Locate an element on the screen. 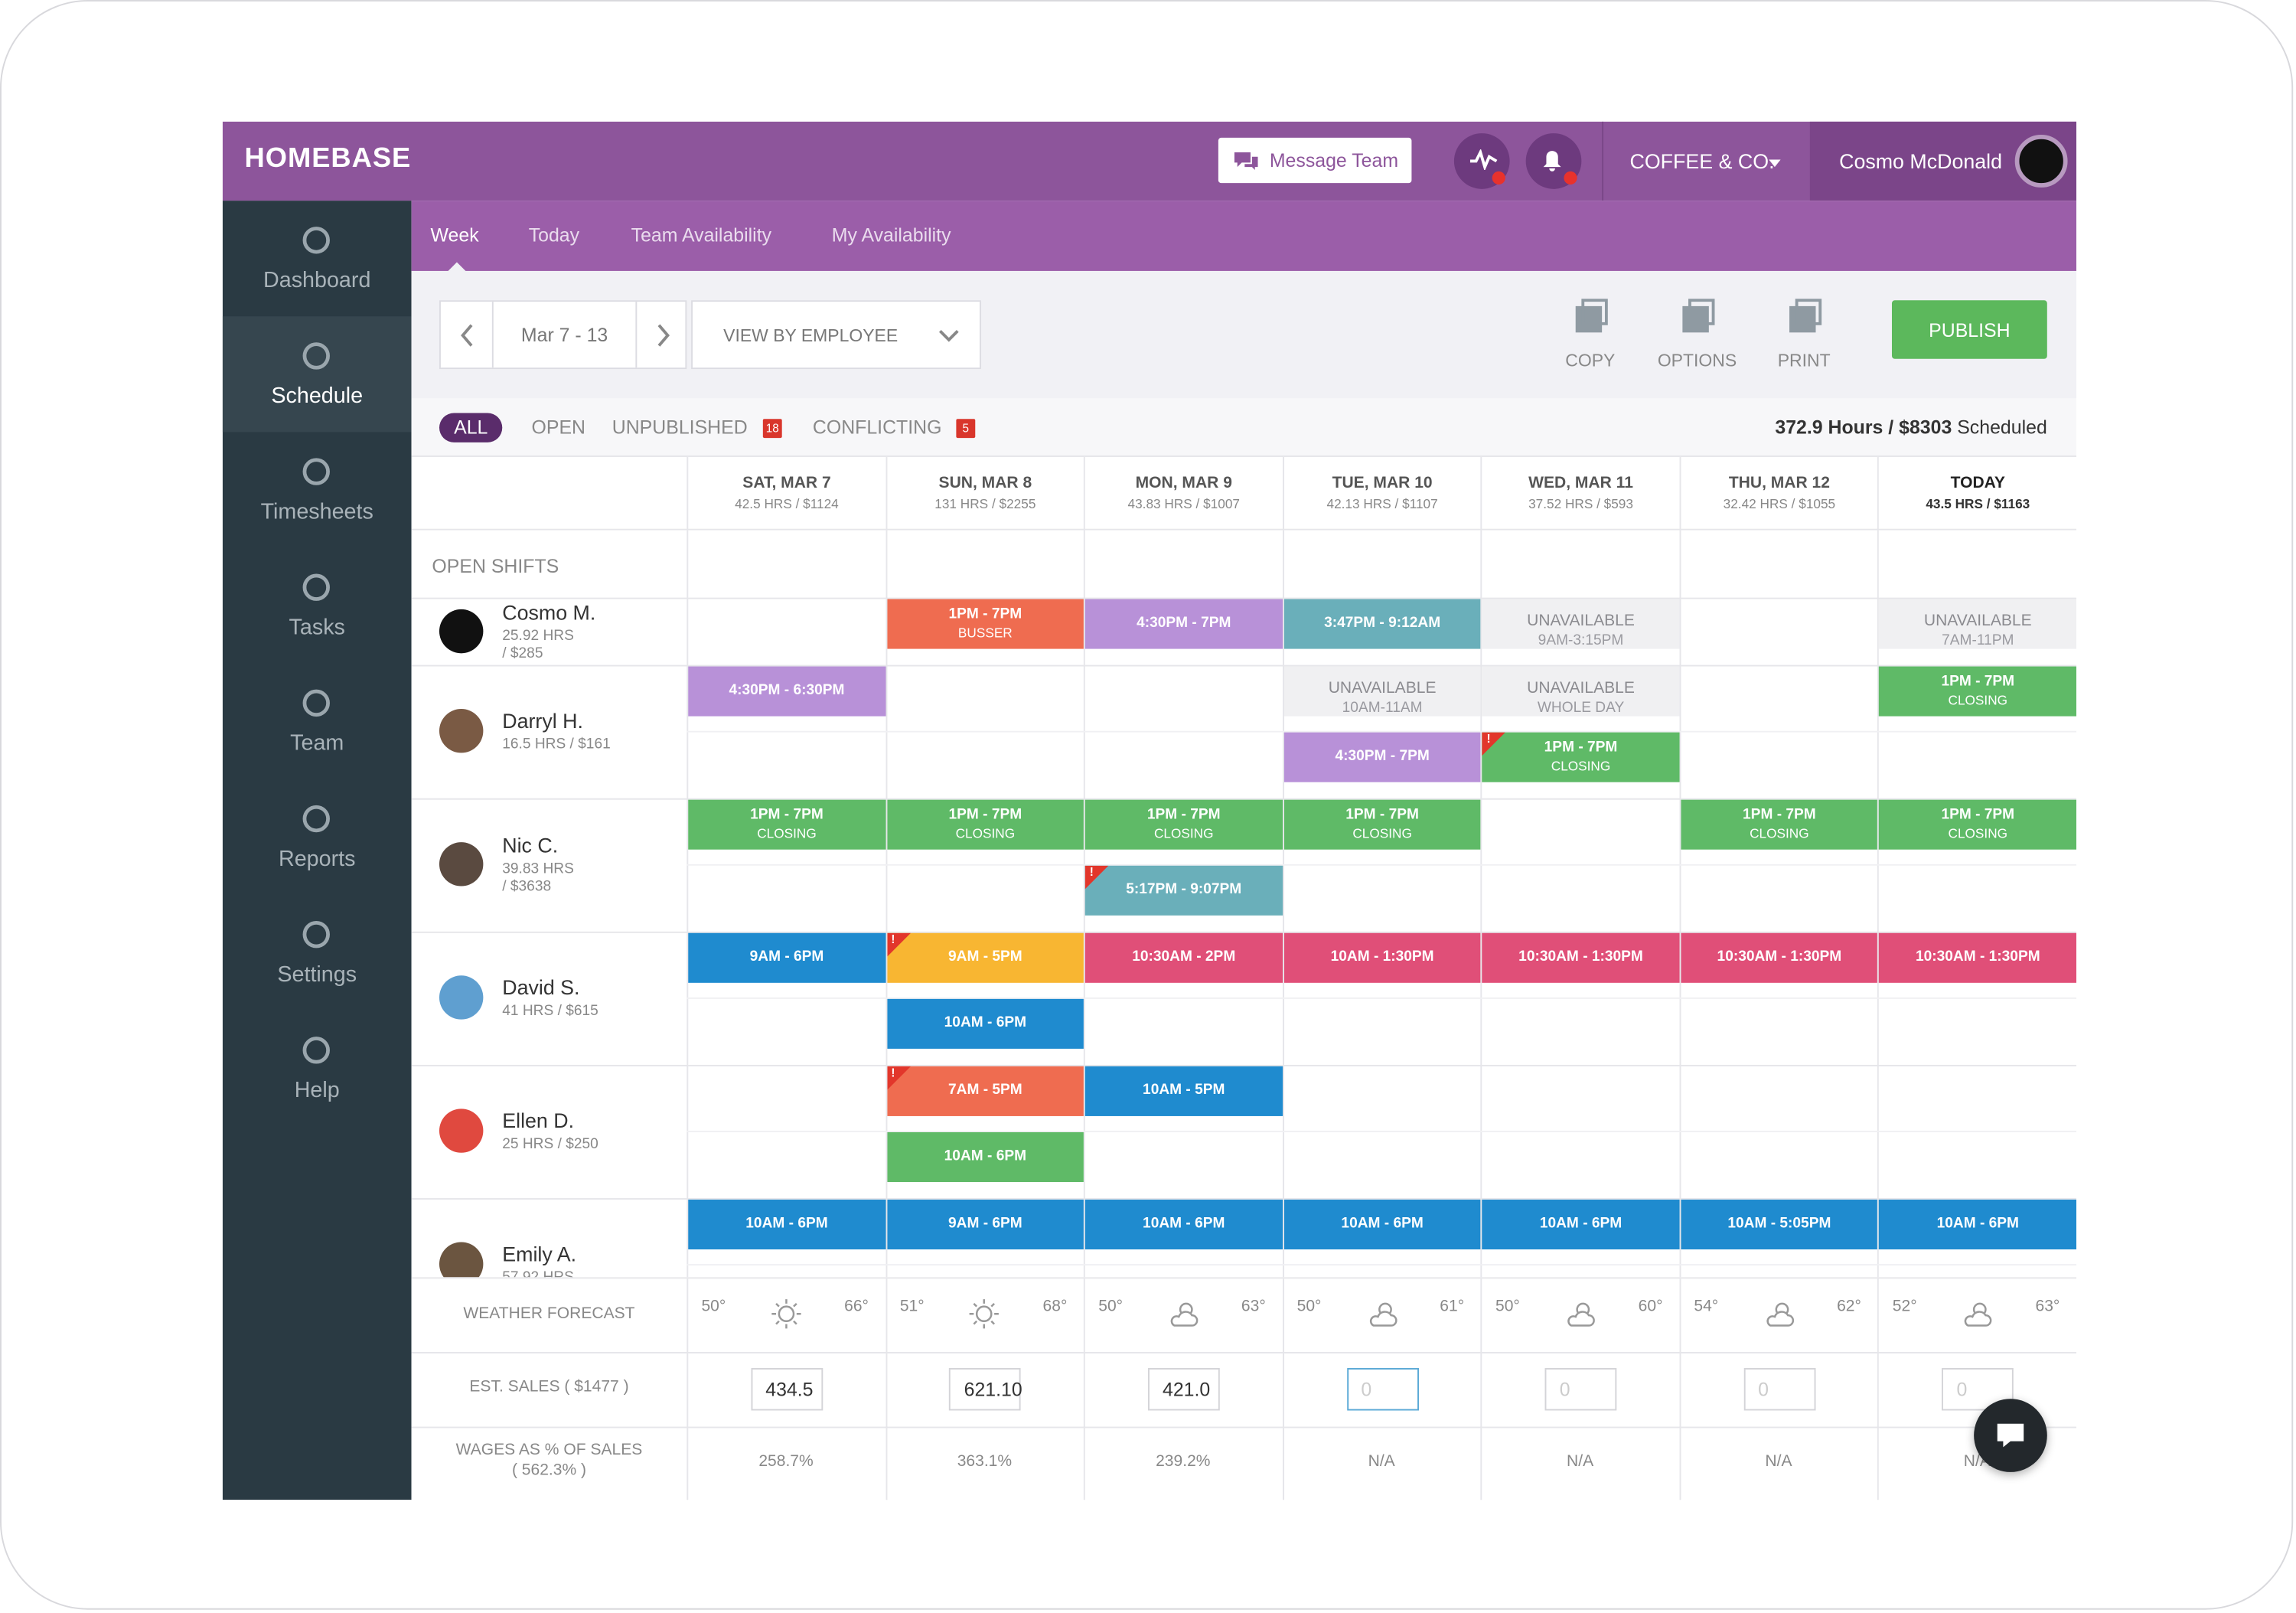 The height and width of the screenshot is (1613, 2296). shift-block: 5:17PM - 9:07PM! is located at coordinates (1184, 890).